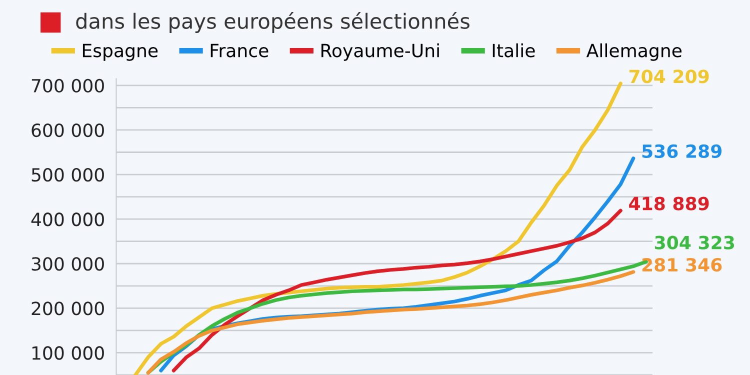  Describe the element at coordinates (68, 85) in the screenshot. I see `y-tick-label: 700 000` at that location.